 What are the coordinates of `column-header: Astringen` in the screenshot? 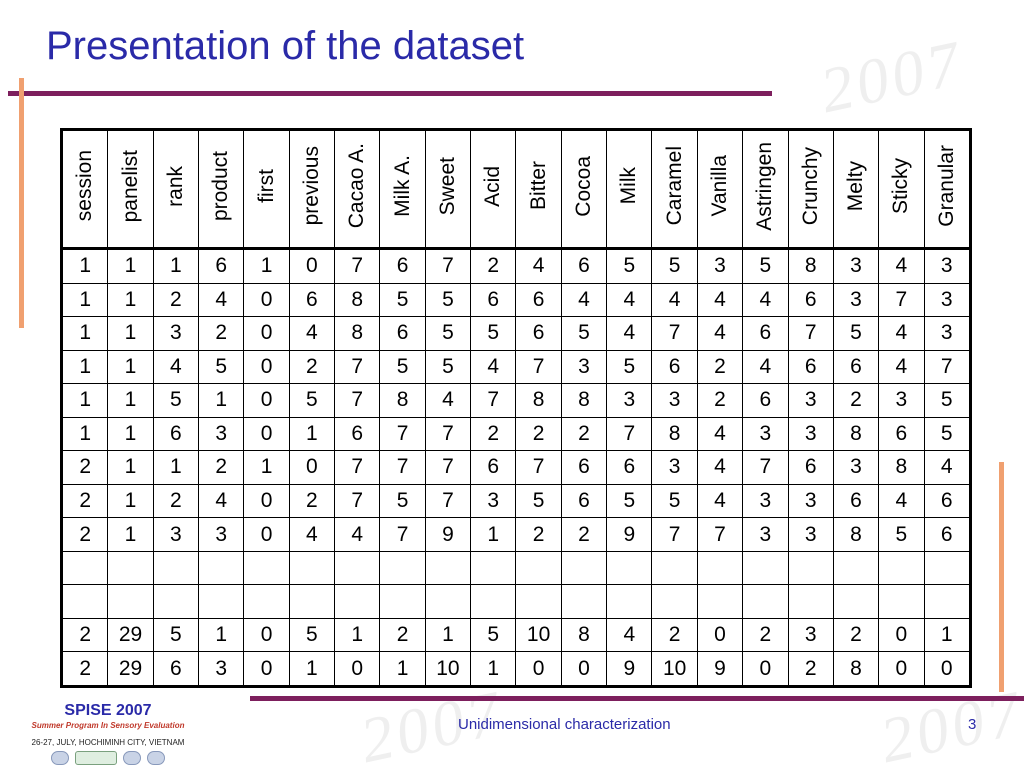 It's located at (765, 190).